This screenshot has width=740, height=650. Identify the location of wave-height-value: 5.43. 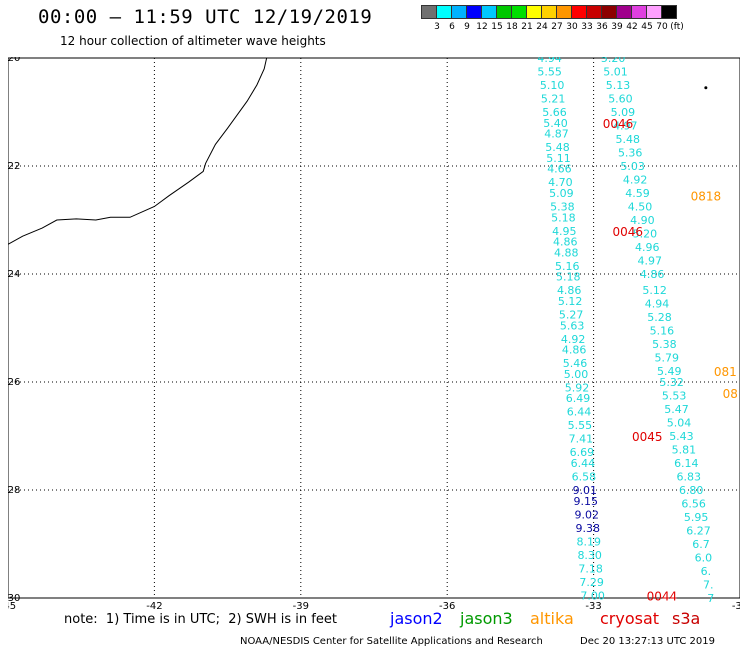
(681, 436).